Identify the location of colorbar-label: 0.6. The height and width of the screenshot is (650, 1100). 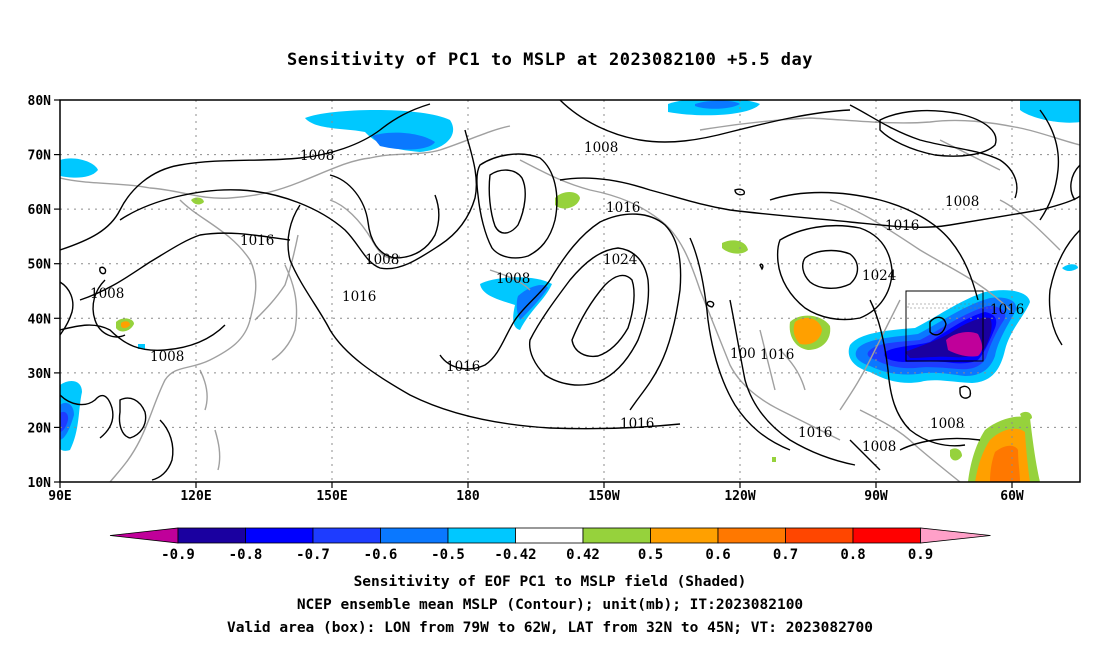
(717, 555).